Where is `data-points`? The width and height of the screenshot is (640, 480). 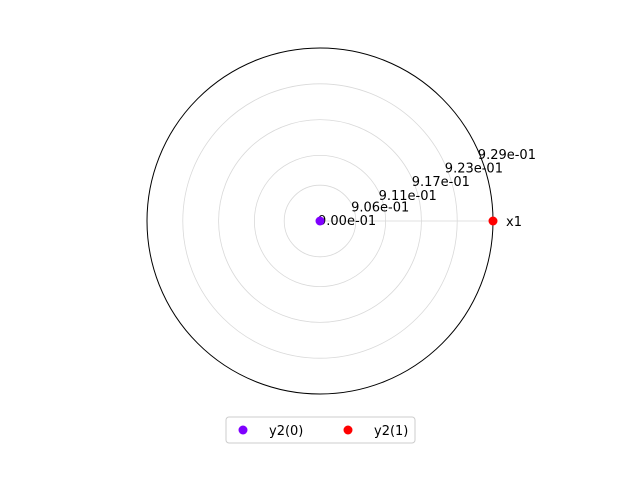 data-points is located at coordinates (406, 221).